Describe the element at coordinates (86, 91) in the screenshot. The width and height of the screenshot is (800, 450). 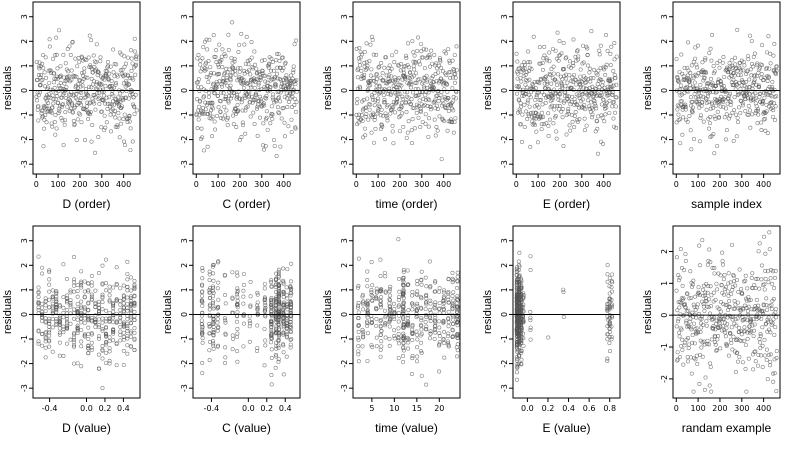
I see `points-p1` at that location.